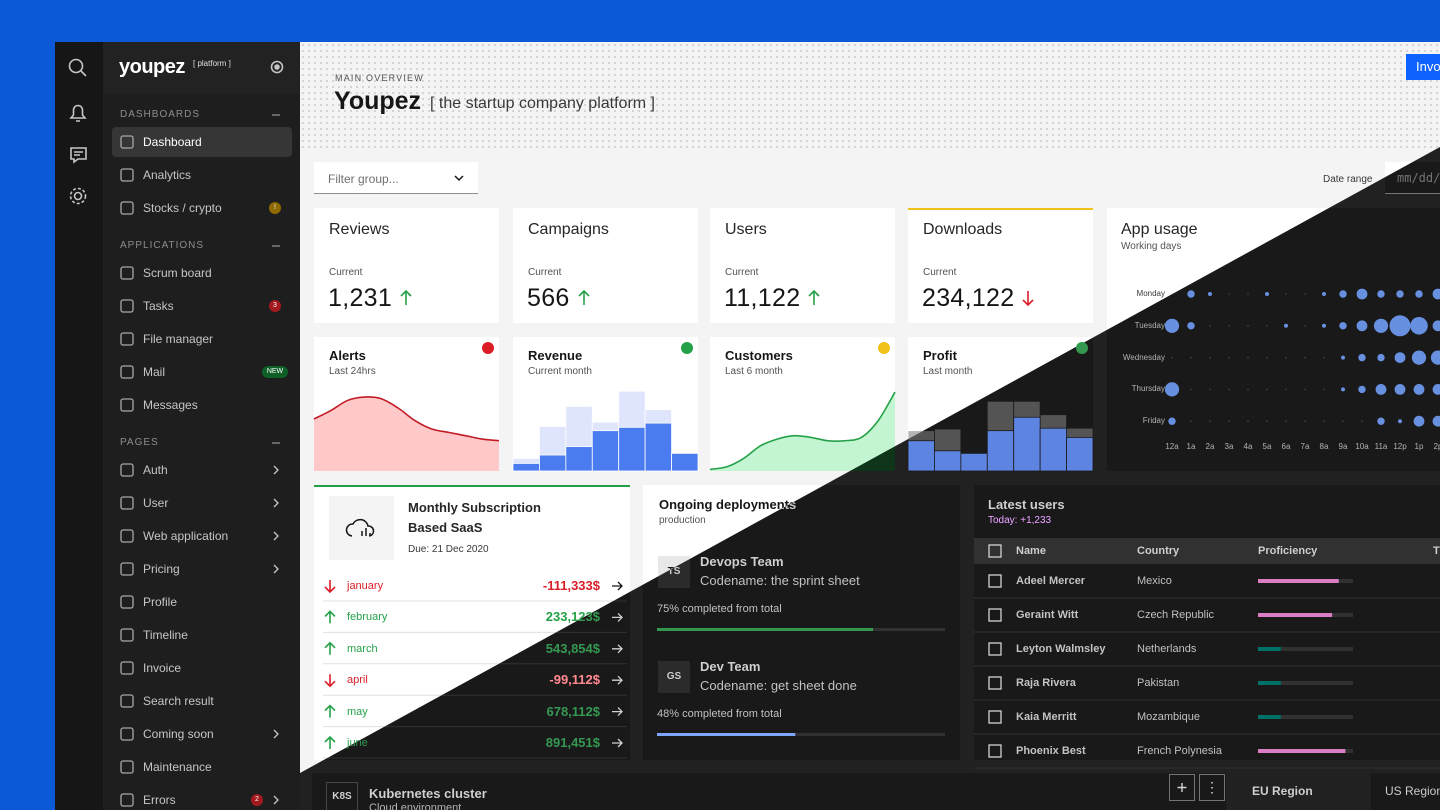 The image size is (1440, 810). What do you see at coordinates (778, 685) in the screenshot?
I see `codename: Codename: get sheet done` at bounding box center [778, 685].